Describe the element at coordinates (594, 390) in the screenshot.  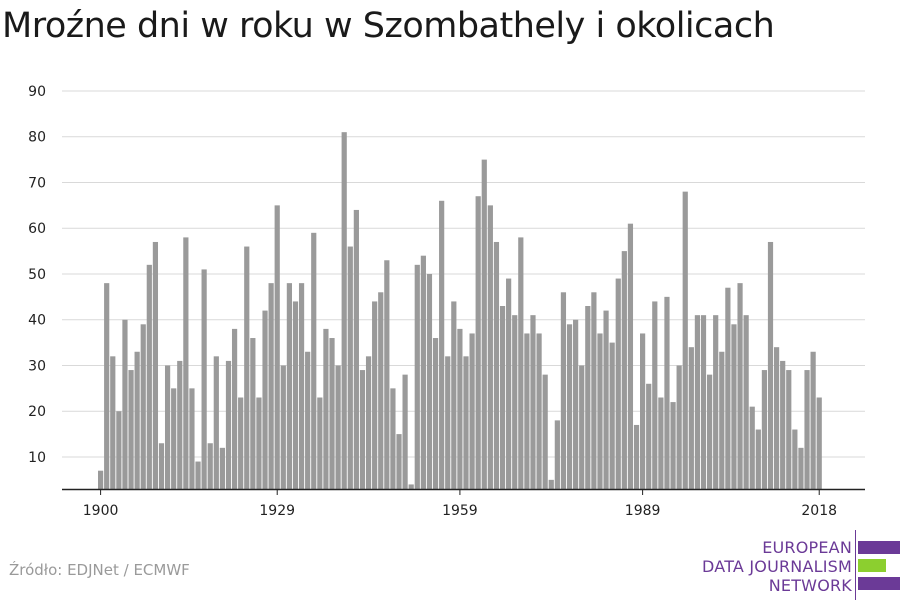
I see `bar-year-1981` at that location.